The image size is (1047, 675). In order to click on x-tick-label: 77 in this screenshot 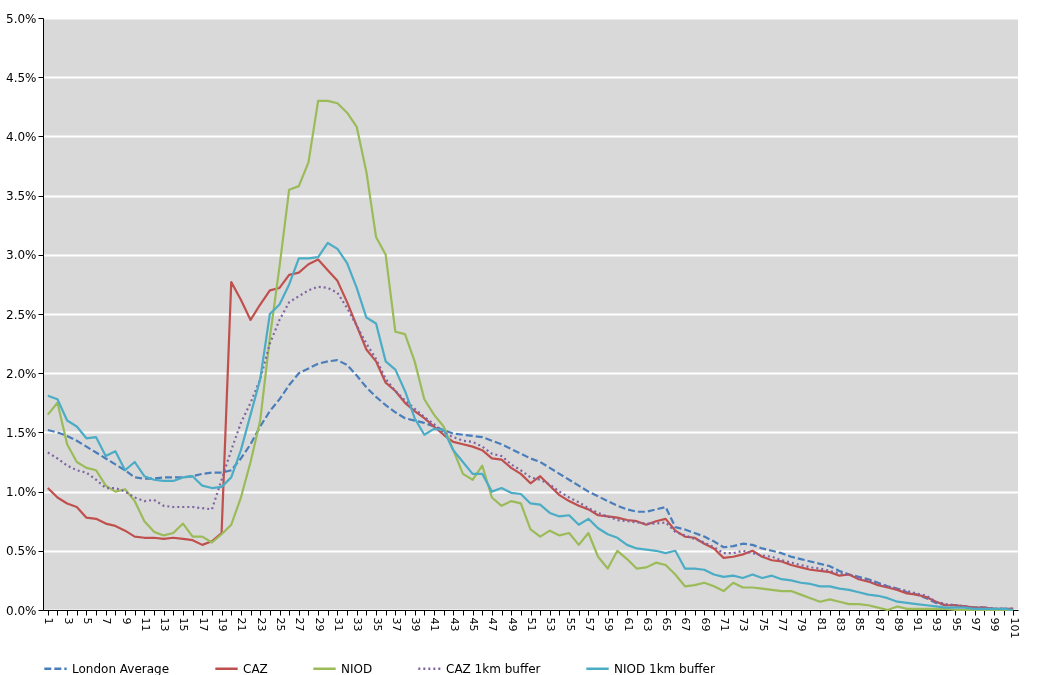, I will do `click(782, 624)`.